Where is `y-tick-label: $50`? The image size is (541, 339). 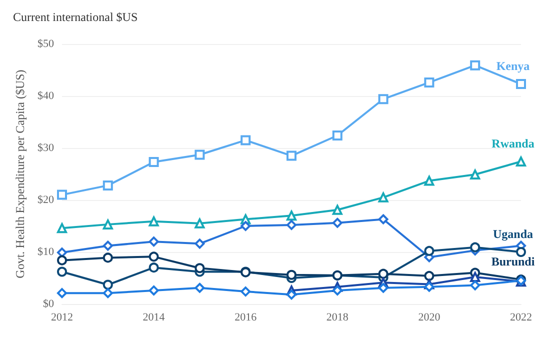
y-tick-label: $50 is located at coordinates (46, 44).